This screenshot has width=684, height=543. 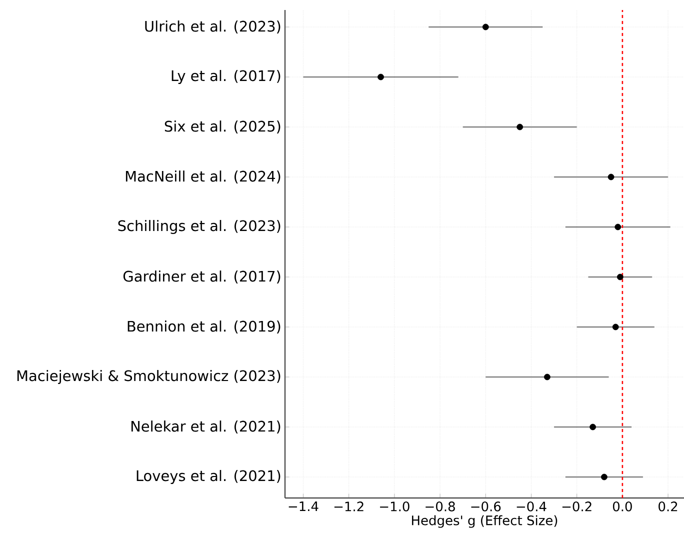 What do you see at coordinates (204, 327) in the screenshot?
I see `y-tick-label: Bennion et al. (2019)` at bounding box center [204, 327].